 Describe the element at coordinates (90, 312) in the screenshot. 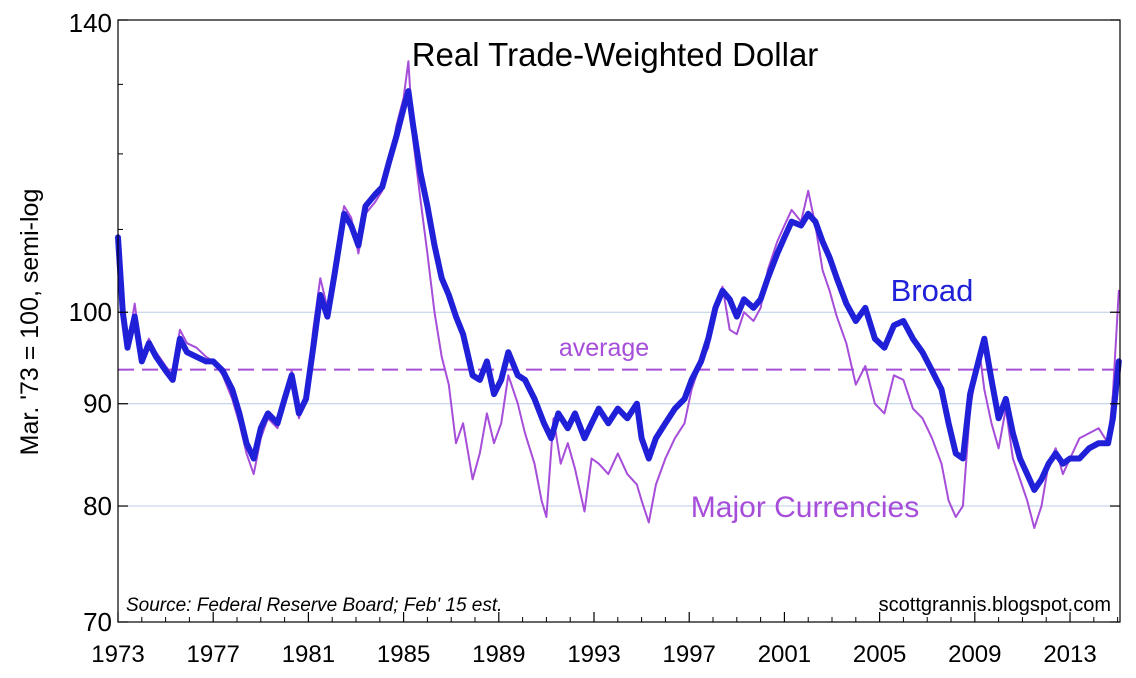

I see `y-tick-label: 100` at that location.